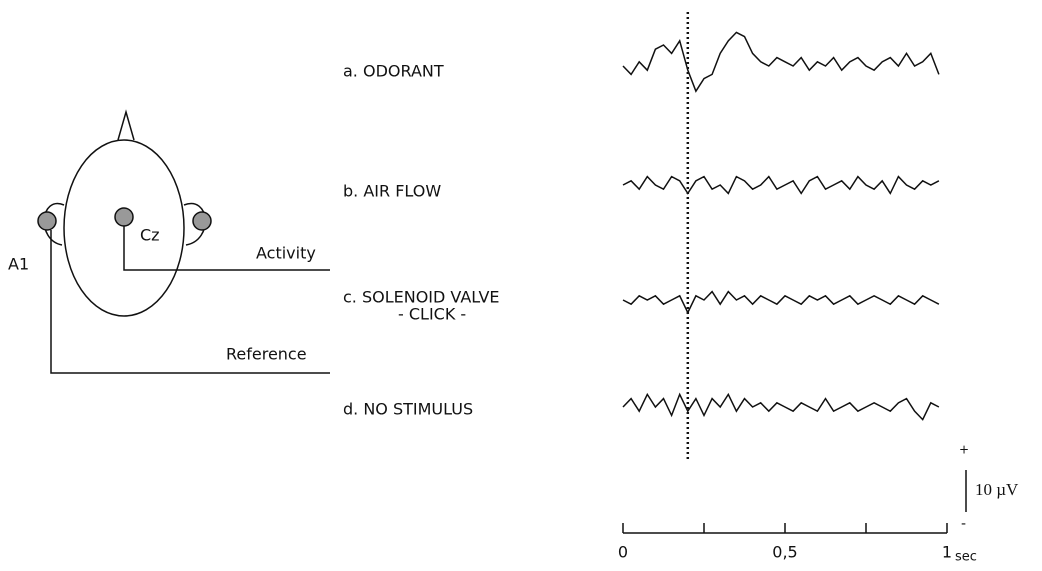 Image resolution: width=1042 pixels, height=571 pixels. I want to click on trace-label: a. ODORANT, so click(393, 71).